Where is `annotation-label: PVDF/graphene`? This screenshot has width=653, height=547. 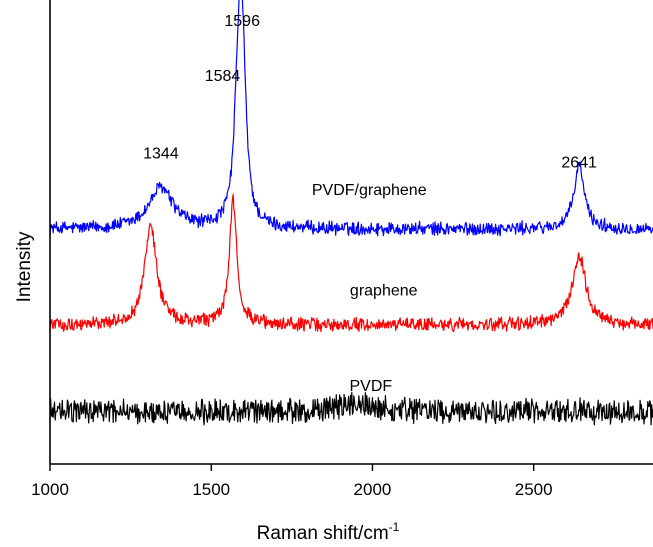
annotation-label: PVDF/graphene is located at coordinates (369, 190).